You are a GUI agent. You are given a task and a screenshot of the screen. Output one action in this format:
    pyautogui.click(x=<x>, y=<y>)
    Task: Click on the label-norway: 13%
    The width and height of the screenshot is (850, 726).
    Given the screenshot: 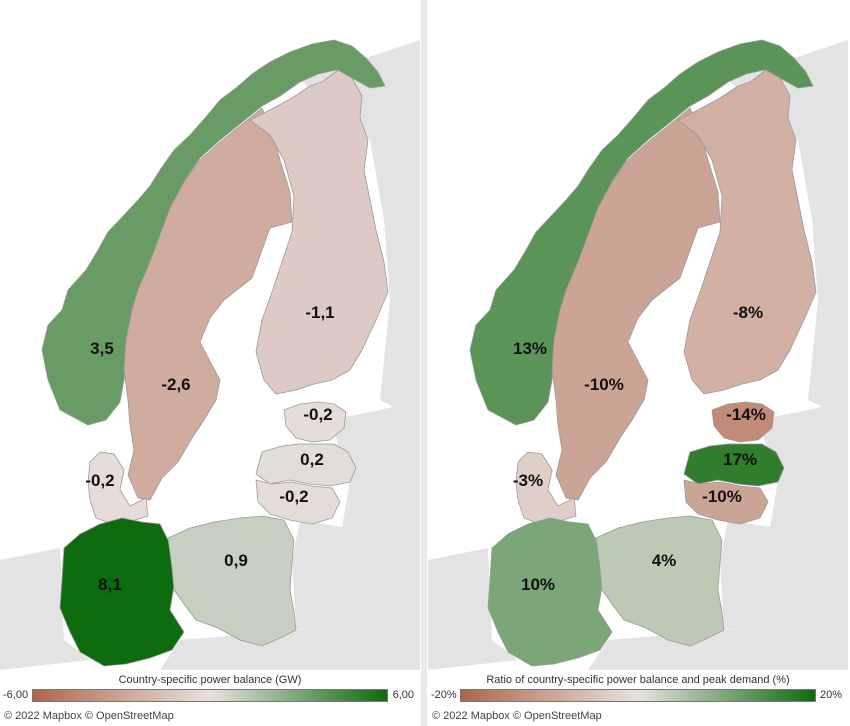 What is the action you would take?
    pyautogui.click(x=530, y=348)
    